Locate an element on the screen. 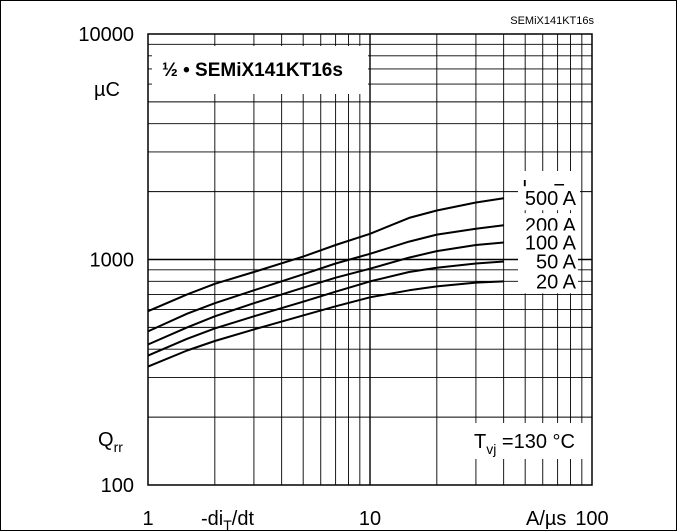 The width and height of the screenshot is (677, 531). series-label: 100 A is located at coordinates (551, 243).